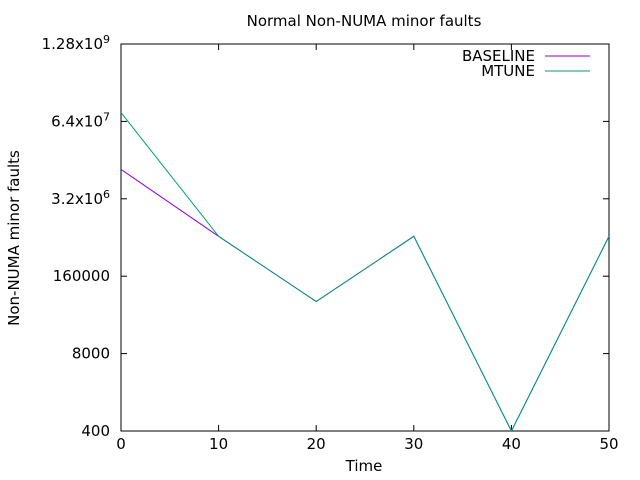 Image resolution: width=640 pixels, height=480 pixels. I want to click on x-tick-label: 50, so click(608, 444).